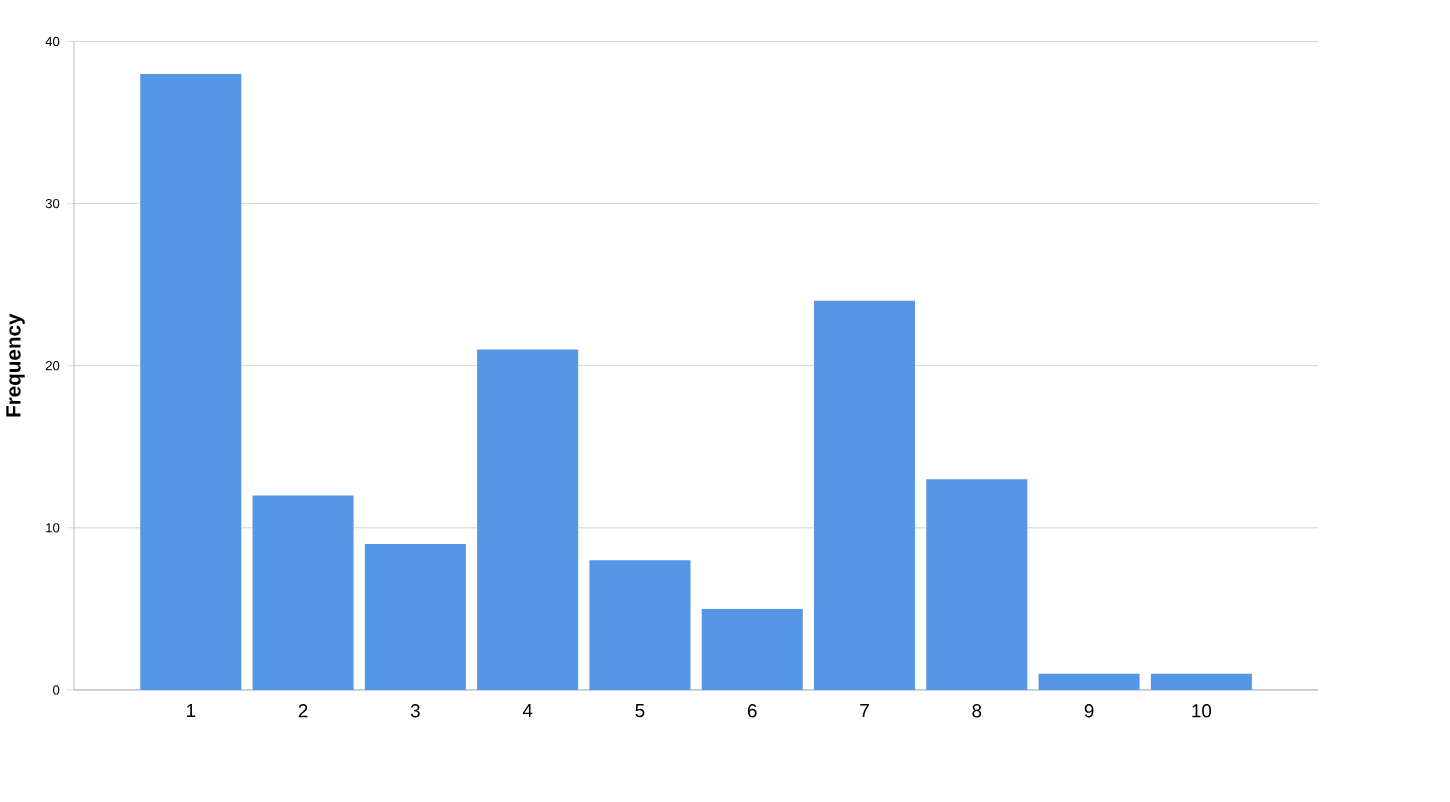 This screenshot has width=1450, height=802. Describe the element at coordinates (415, 711) in the screenshot. I see `x-tick-label: 3` at that location.